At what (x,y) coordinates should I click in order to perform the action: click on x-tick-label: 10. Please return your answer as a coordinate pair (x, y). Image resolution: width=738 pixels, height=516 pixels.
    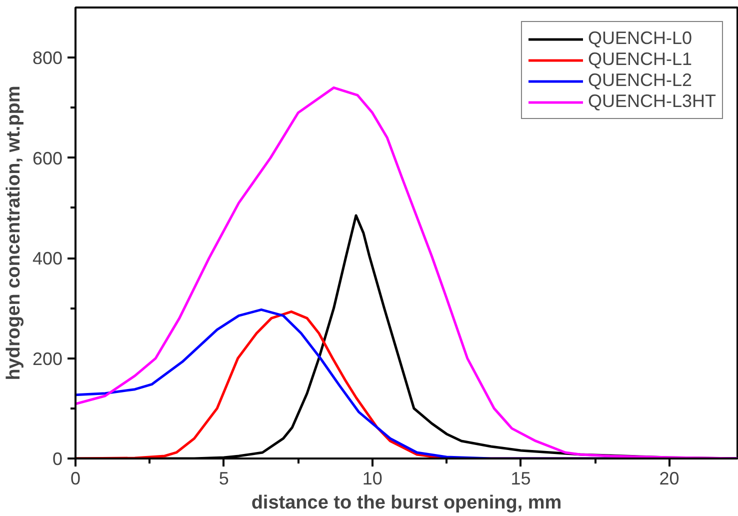
    Looking at the image, I should click on (372, 478).